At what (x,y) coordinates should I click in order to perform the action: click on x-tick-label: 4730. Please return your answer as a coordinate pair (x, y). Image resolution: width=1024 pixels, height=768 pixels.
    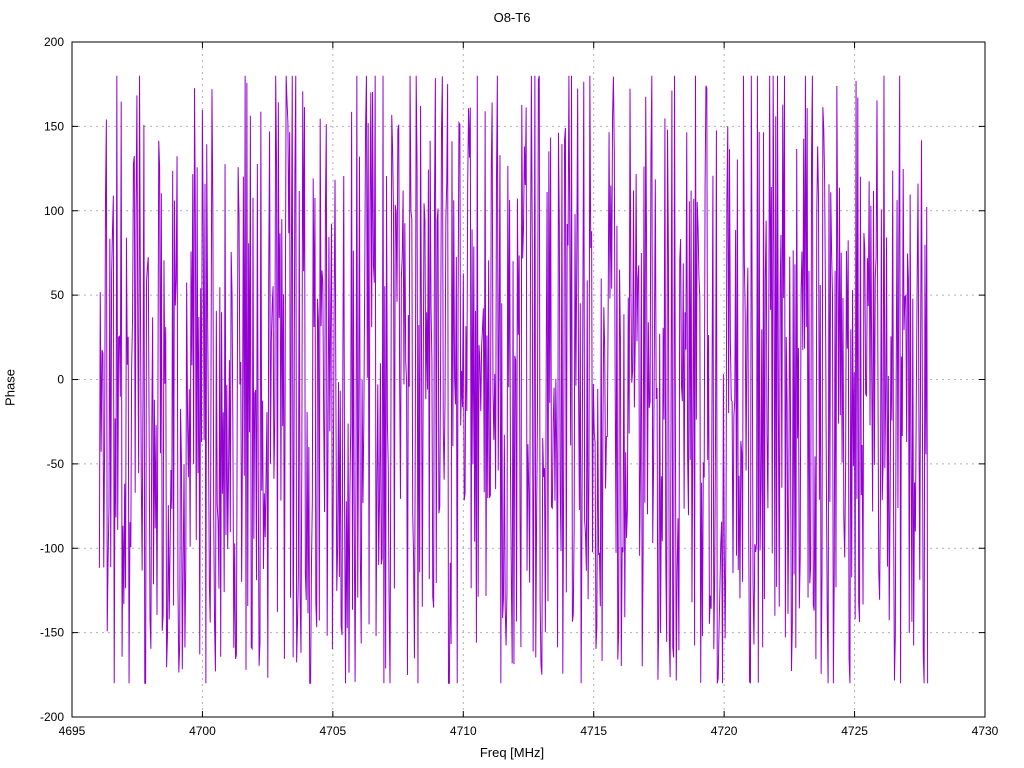
    Looking at the image, I should click on (985, 731).